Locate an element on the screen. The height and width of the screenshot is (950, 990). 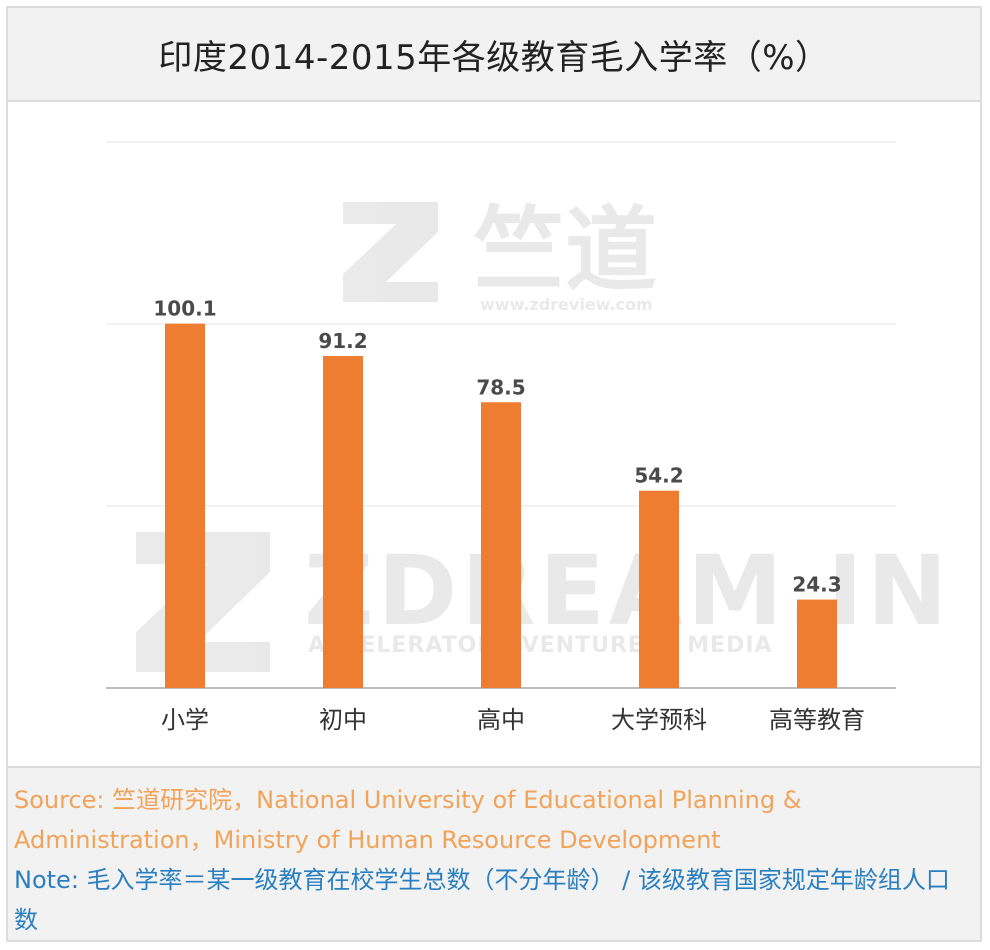
title-bar: 印度2014-2015年各级教育毛入学率（%） is located at coordinates (494, 55).